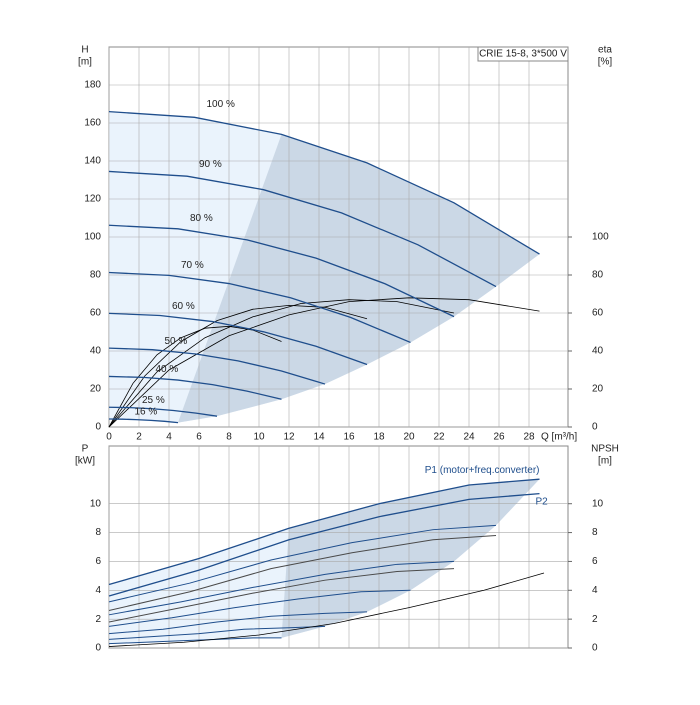 Image resolution: width=700 pixels, height=705 pixels. What do you see at coordinates (289, 437) in the screenshot?
I see `x-tick-label: 12` at bounding box center [289, 437].